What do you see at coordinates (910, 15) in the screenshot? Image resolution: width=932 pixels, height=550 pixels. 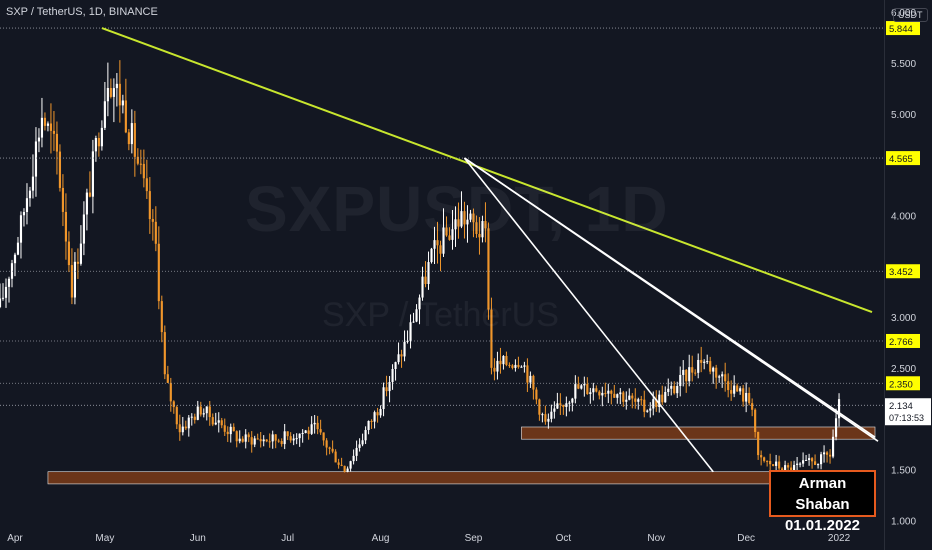 I see `currency-label: USDT` at bounding box center [910, 15].